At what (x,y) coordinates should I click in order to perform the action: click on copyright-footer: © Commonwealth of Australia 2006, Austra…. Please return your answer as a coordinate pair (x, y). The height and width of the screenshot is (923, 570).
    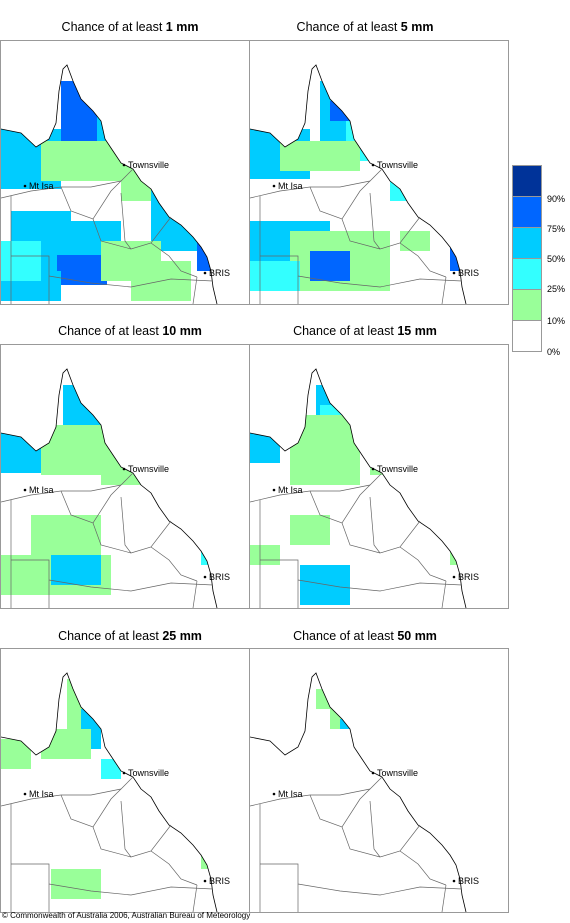
    Looking at the image, I should click on (126, 915).